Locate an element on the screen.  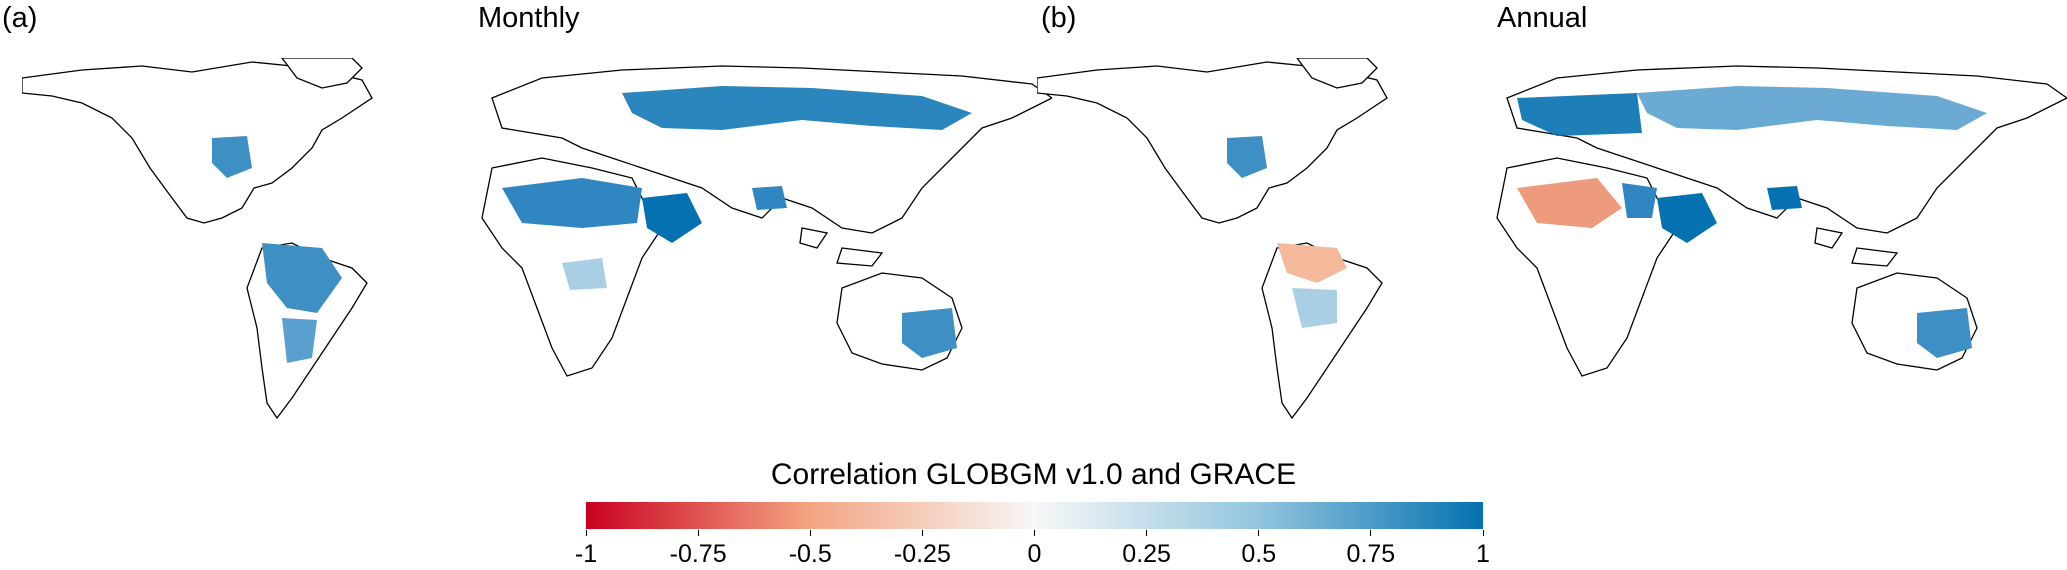
colorbar-tick-label: -0.5 is located at coordinates (810, 554).